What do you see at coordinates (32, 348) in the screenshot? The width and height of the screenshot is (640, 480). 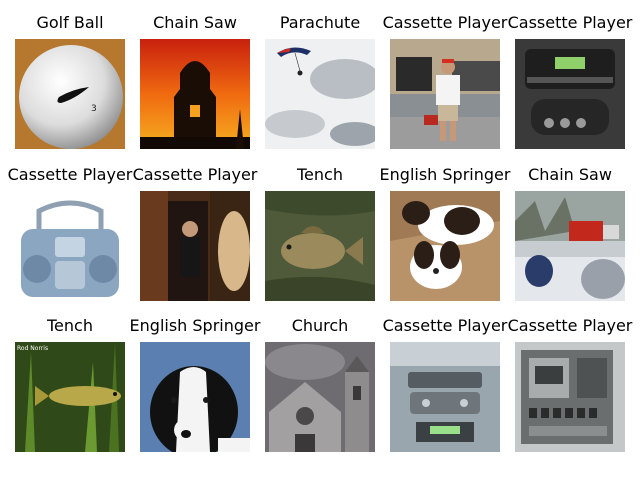 I see `image-caption: Rod Norris` at bounding box center [32, 348].